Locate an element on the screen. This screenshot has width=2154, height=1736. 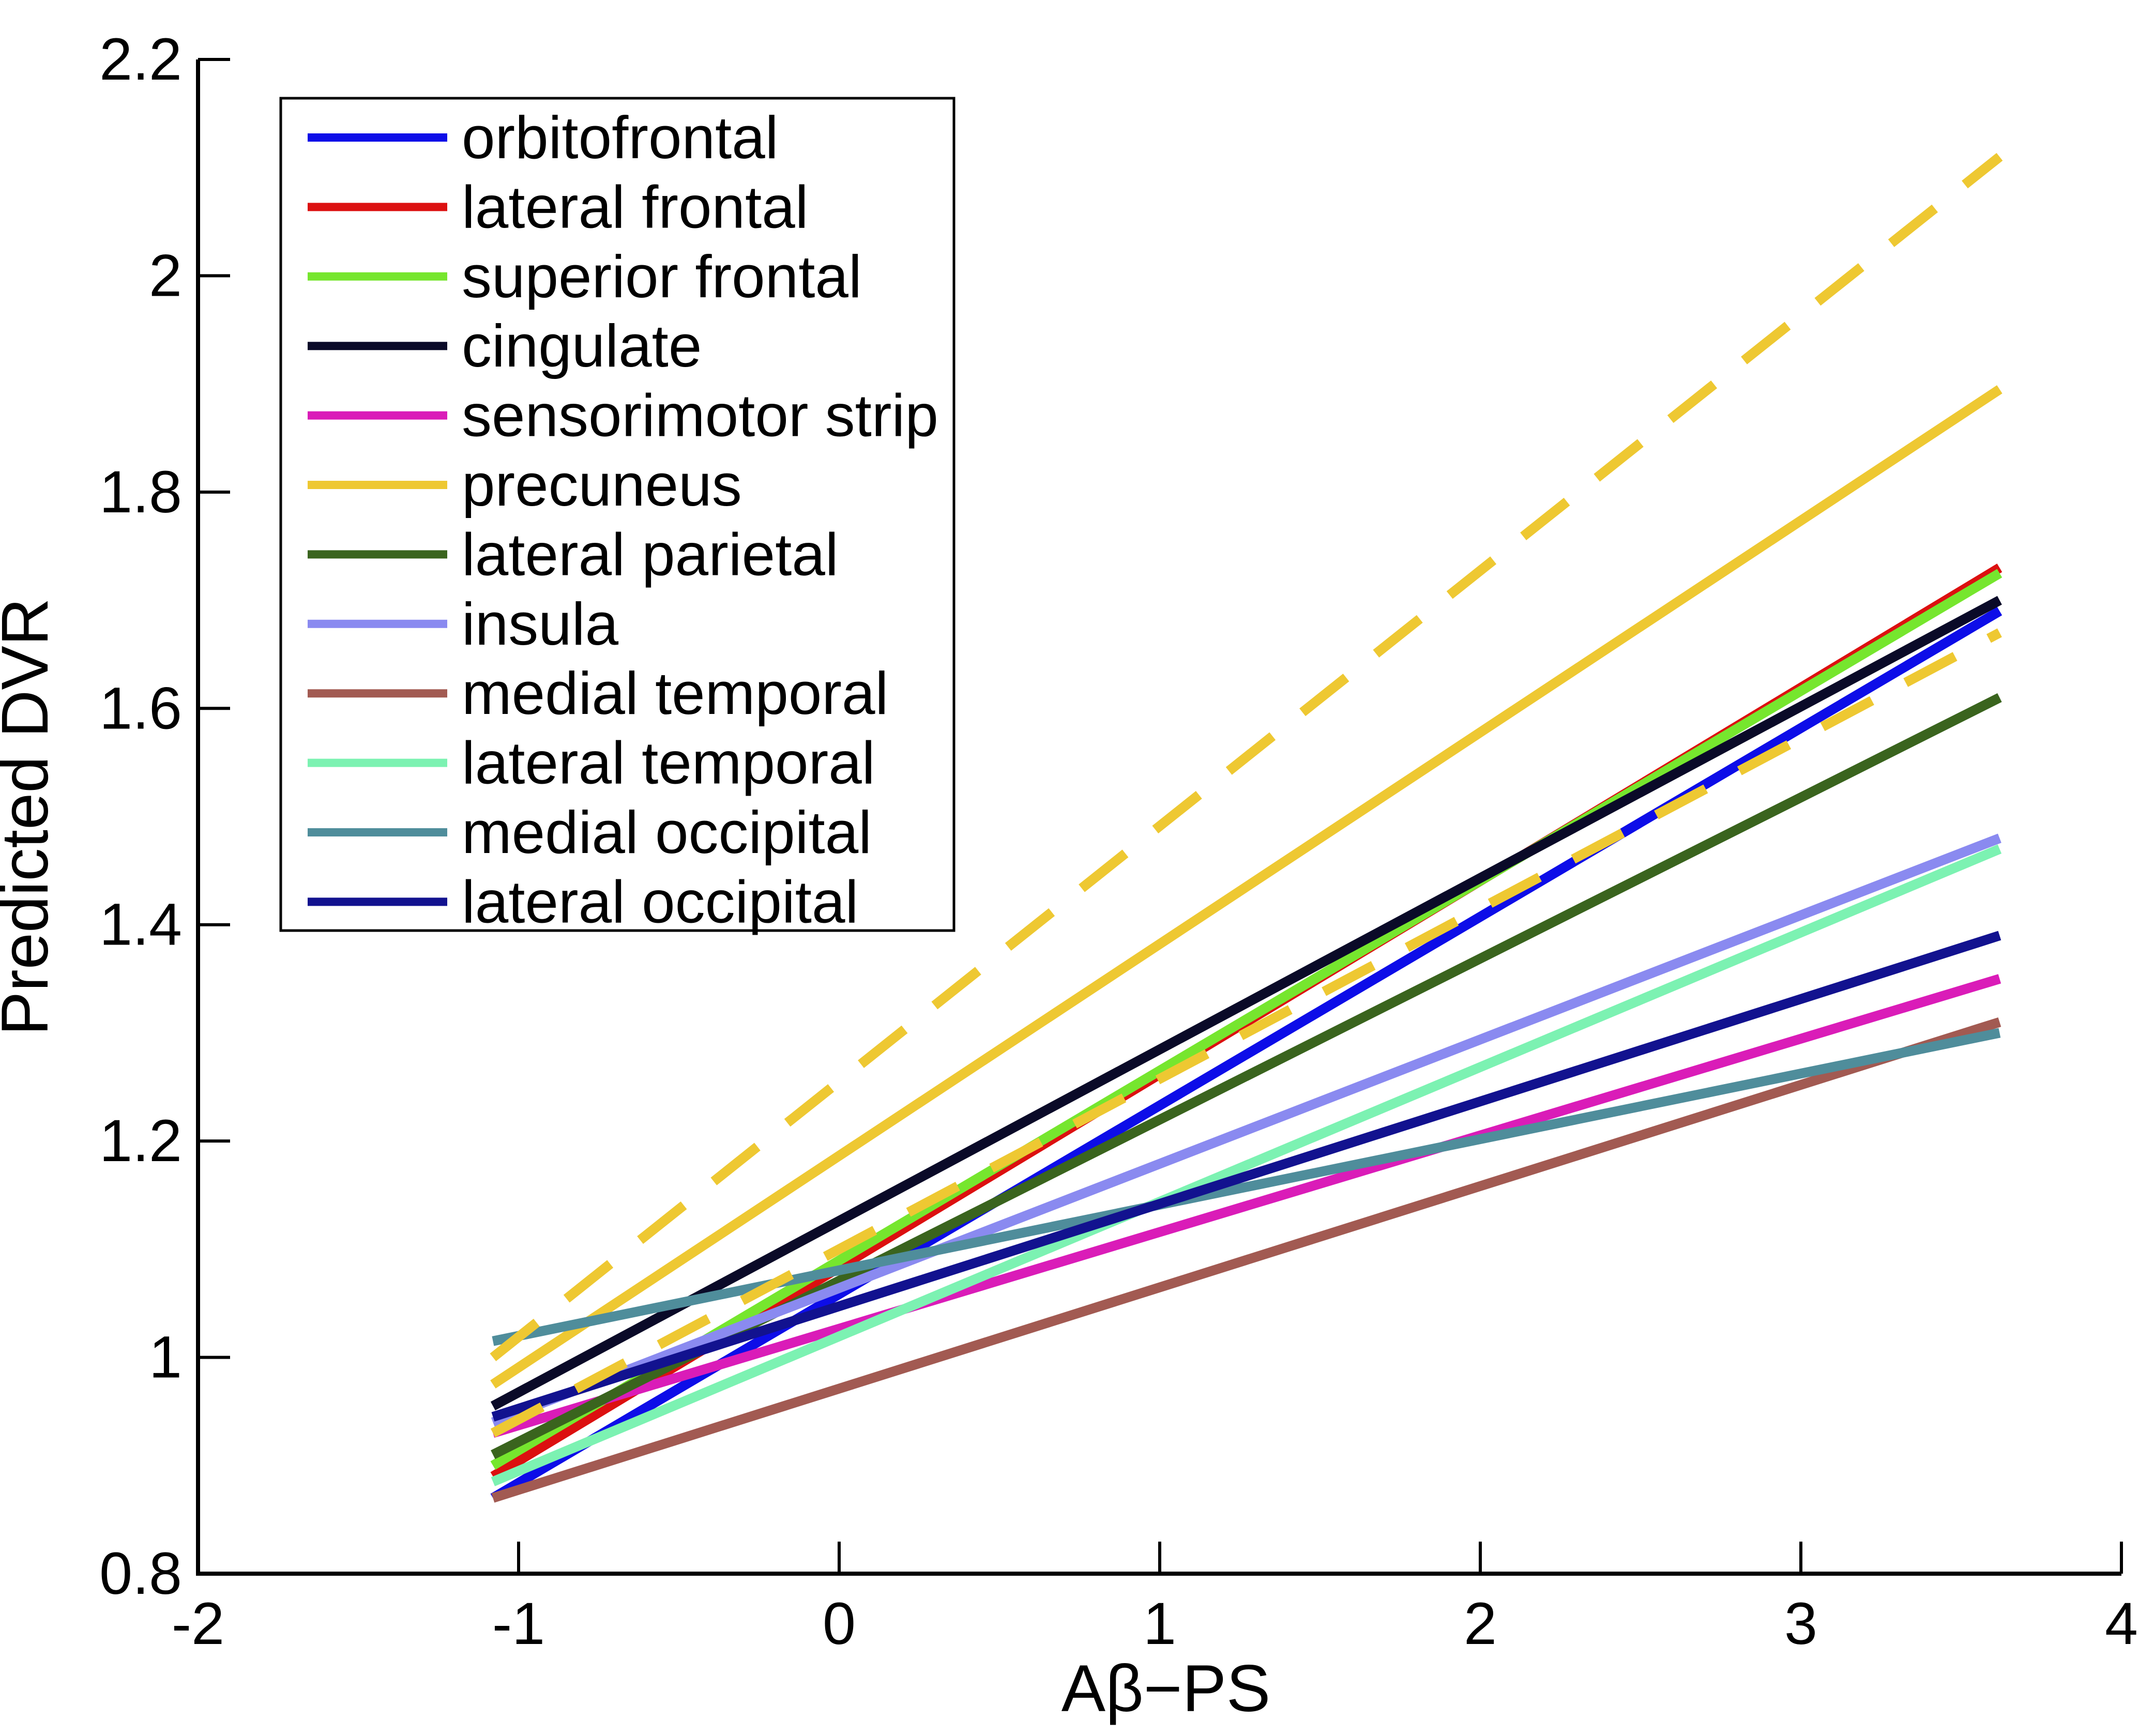
x-tick-label-2: 2 is located at coordinates (1480, 1624).